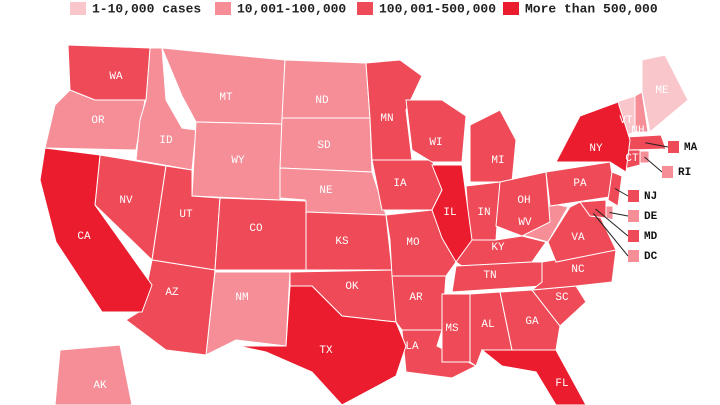 Image resolution: width=720 pixels, height=405 pixels. What do you see at coordinates (632, 159) in the screenshot?
I see `state-label: CT` at bounding box center [632, 159].